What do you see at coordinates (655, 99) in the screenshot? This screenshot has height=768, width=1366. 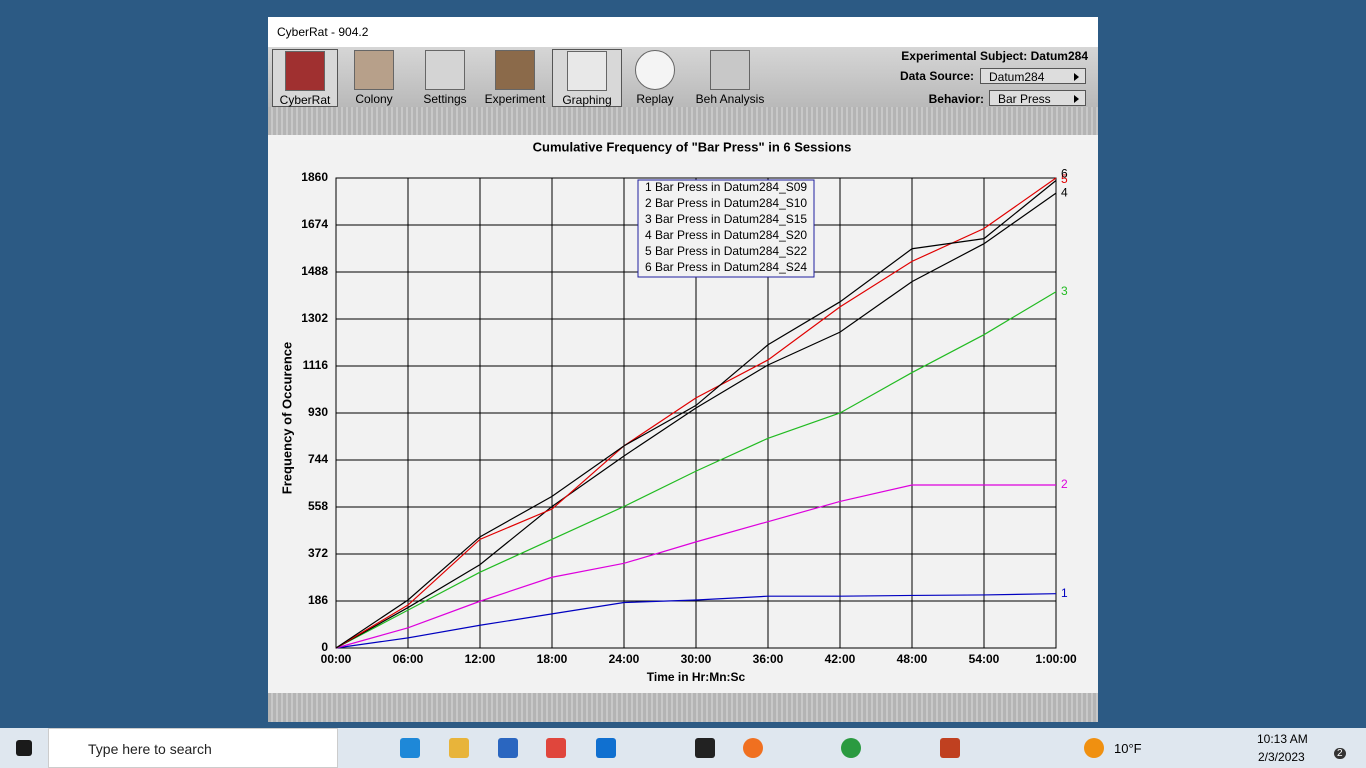 I see `button-label: Replay` at bounding box center [655, 99].